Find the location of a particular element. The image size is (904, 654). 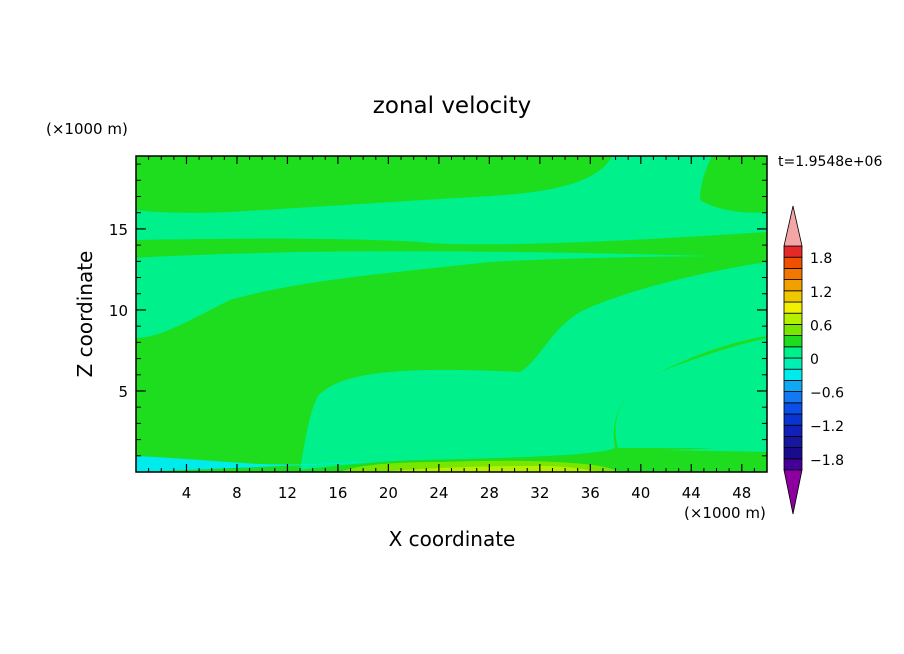

colorbar-over-arrow is located at coordinates (793, 226).